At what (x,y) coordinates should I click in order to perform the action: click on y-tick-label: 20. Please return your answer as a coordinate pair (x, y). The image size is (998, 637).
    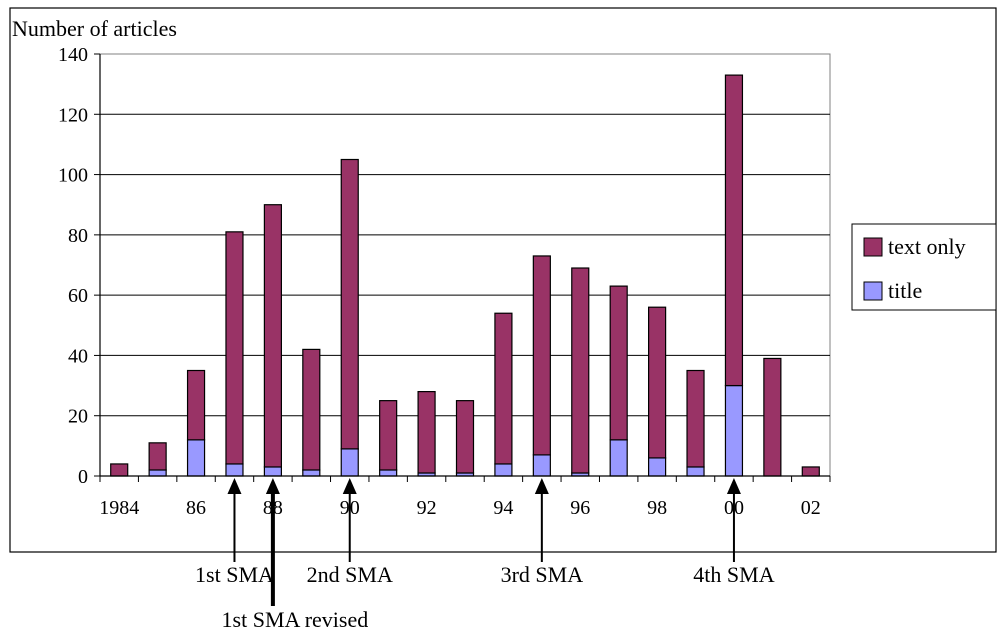
    Looking at the image, I should click on (78, 417).